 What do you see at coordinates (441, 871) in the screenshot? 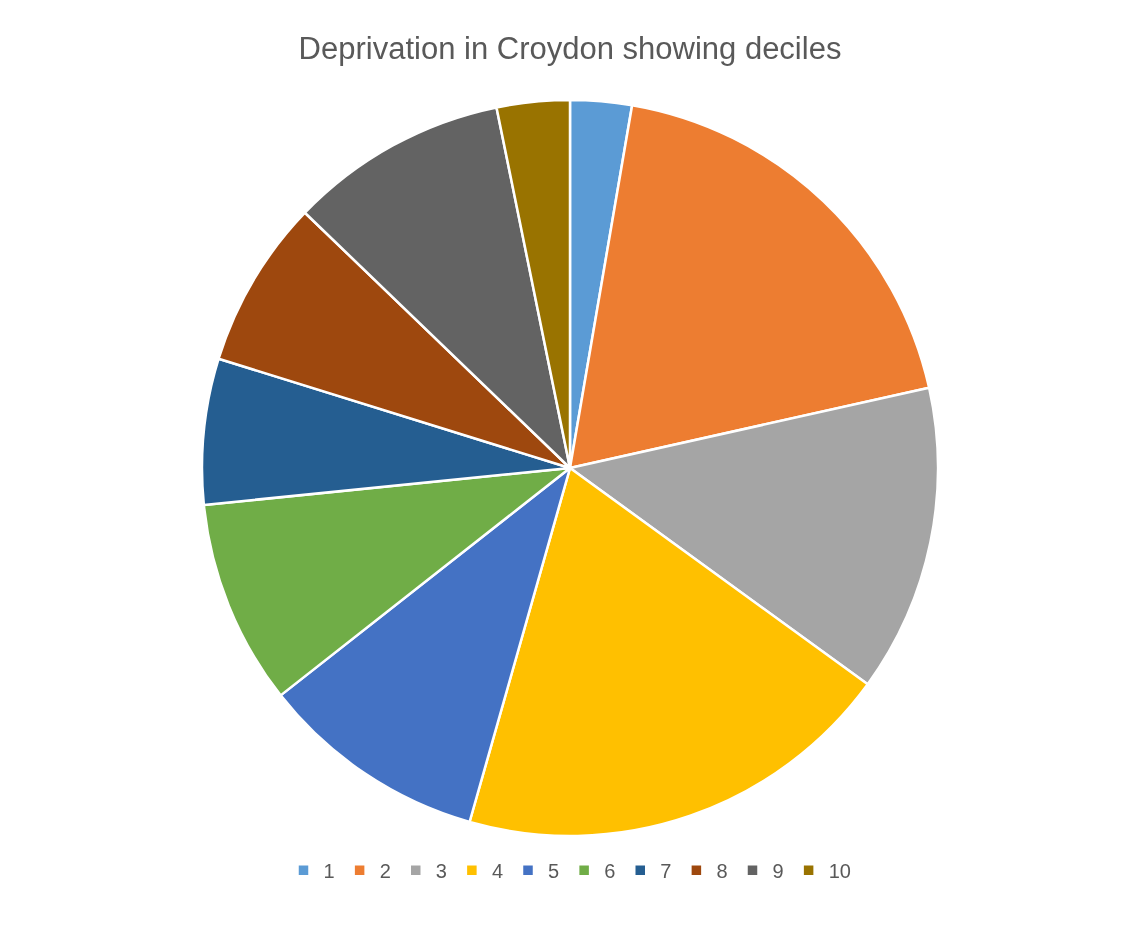
I see `legend-label: 3` at bounding box center [441, 871].